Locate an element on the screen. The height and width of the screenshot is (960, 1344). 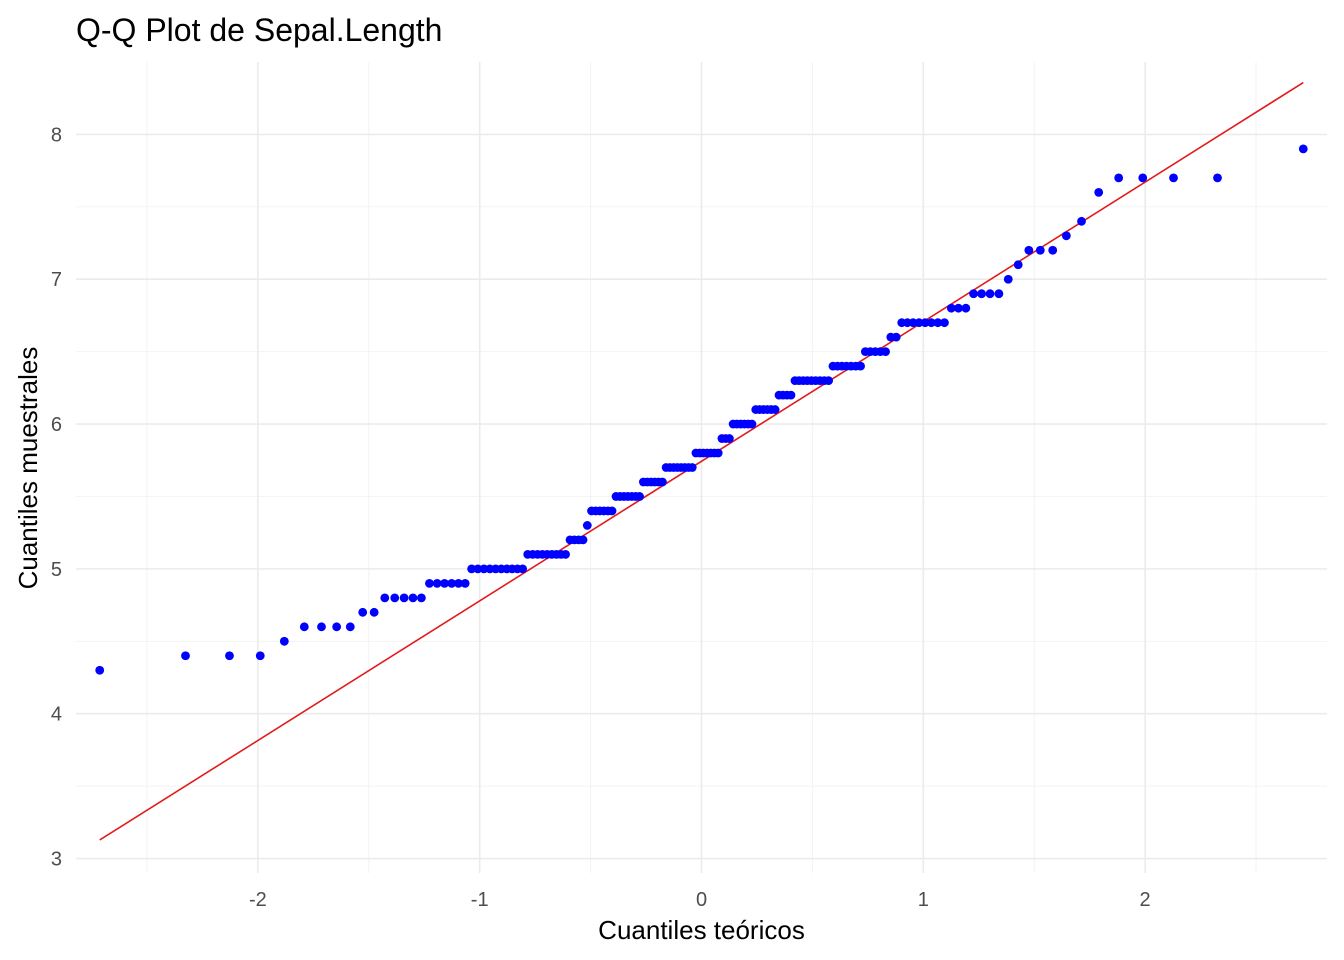
x-tick-label: 1 is located at coordinates (923, 900).